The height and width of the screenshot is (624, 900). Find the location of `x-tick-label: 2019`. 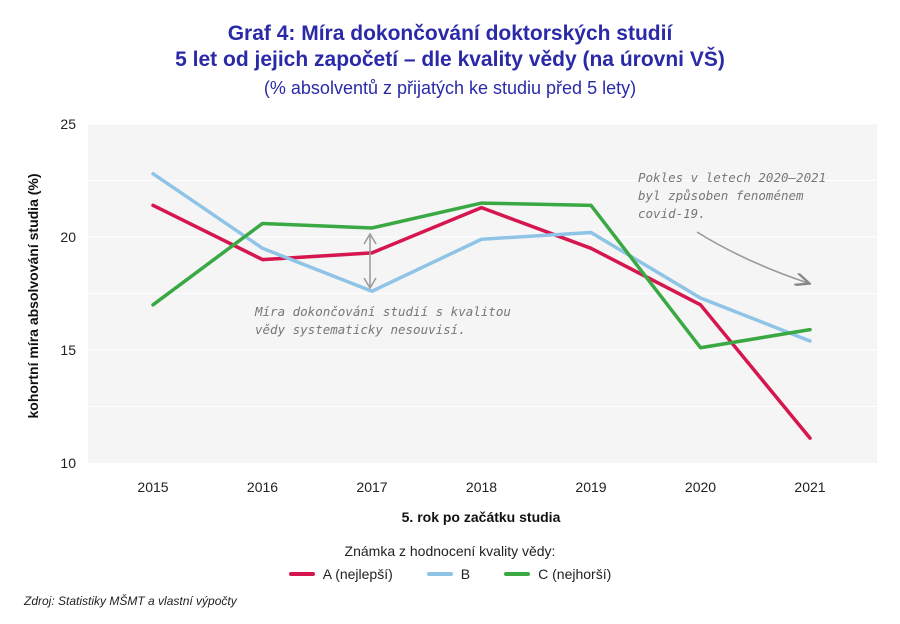

x-tick-label: 2019 is located at coordinates (590, 487).